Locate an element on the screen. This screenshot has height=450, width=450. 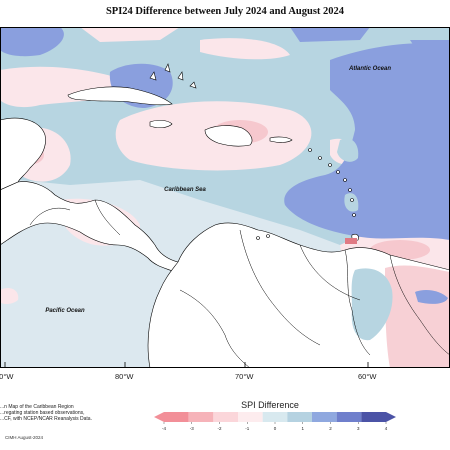
legend-colorbar: -4 -3 -2 -1 0 1 2 3 4 is located at coordinates (275, 421).